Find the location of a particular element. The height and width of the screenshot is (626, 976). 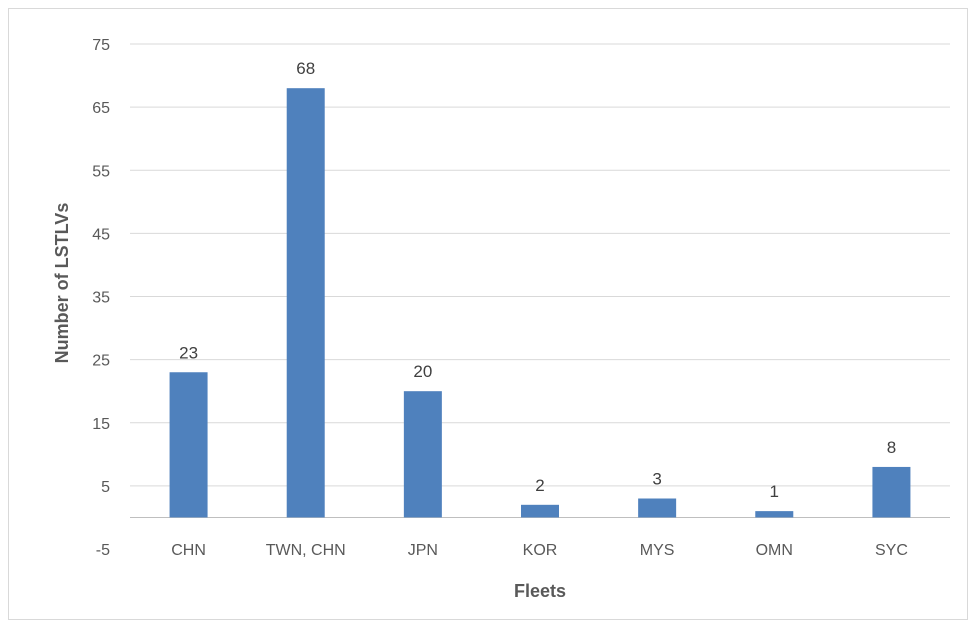

bar-omn is located at coordinates (774, 514).